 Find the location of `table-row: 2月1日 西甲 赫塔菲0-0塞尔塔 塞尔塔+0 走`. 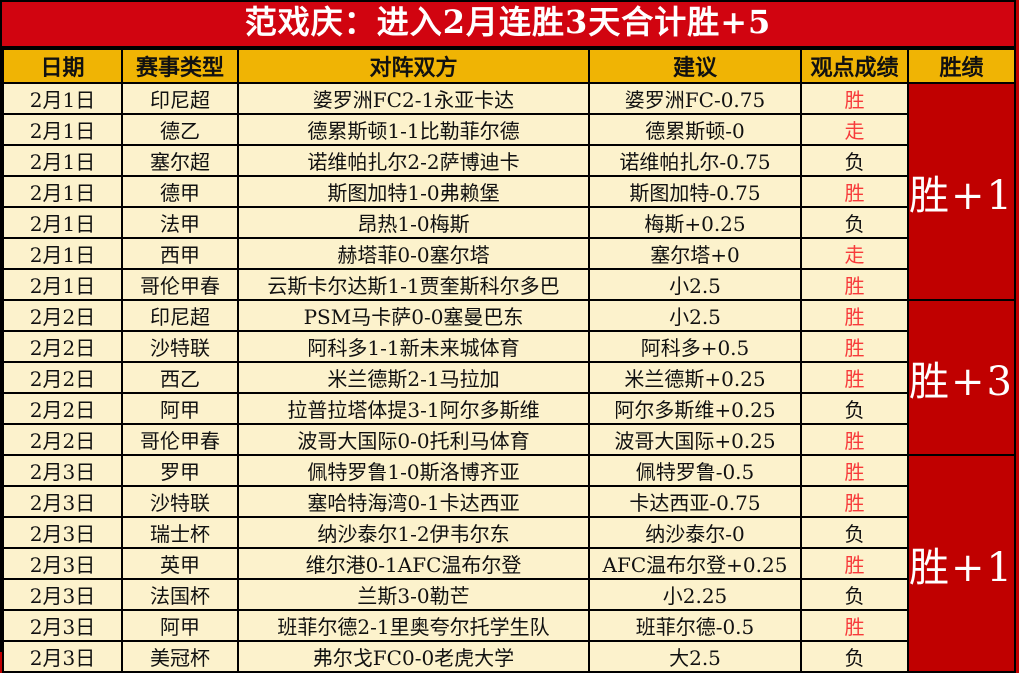

table-row: 2月1日 西甲 赫塔菲0-0塞尔塔 塞尔塔+0 走 is located at coordinates (508, 253).